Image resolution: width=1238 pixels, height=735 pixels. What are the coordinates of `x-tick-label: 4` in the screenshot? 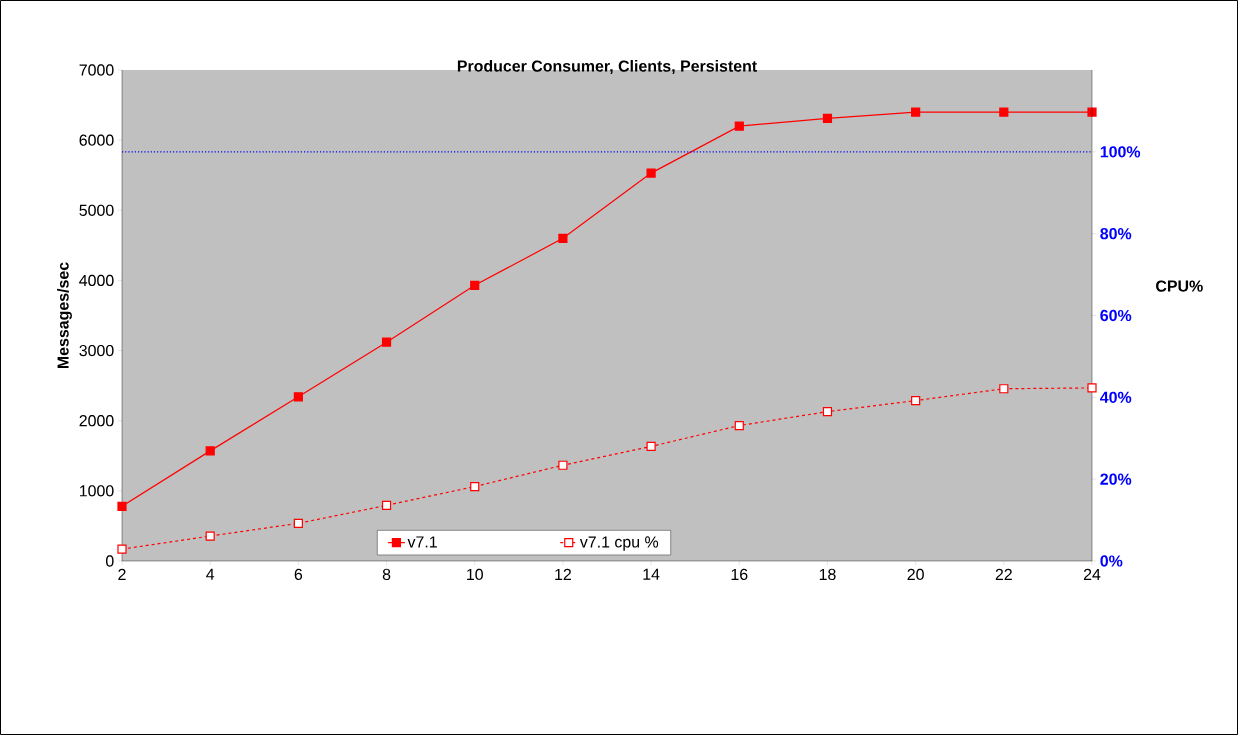 It's located at (210, 574).